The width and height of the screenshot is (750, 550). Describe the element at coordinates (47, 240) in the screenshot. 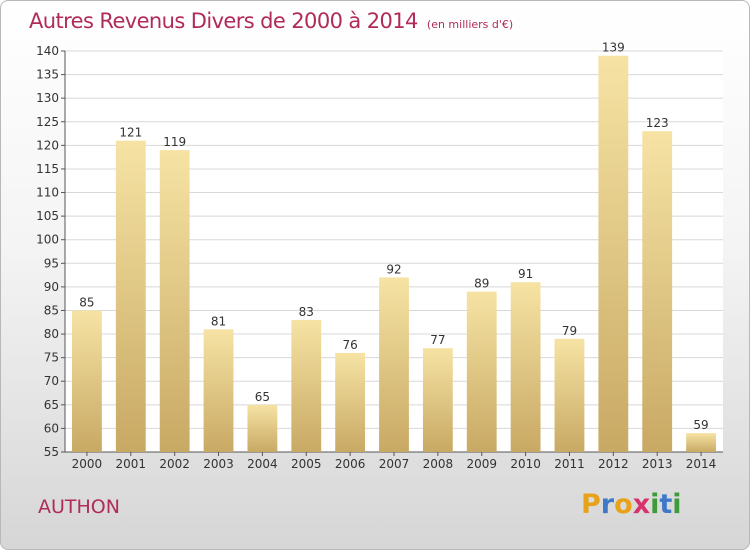

I see `y-tick-label: 100` at that location.